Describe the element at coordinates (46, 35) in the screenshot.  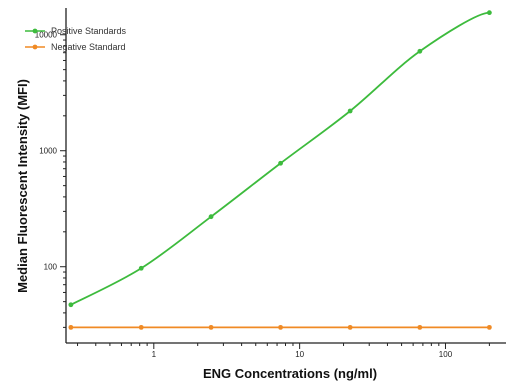
I see `y-tick-label: 10000` at that location.